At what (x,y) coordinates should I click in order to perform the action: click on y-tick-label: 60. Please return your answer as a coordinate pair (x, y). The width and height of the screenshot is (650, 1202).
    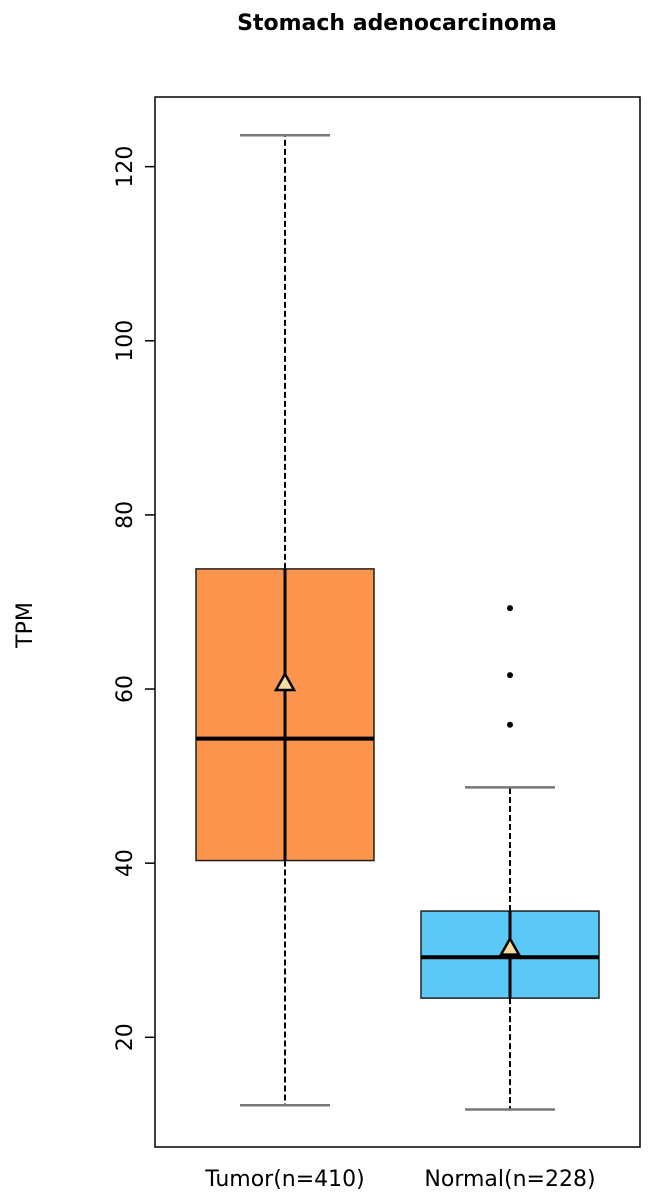
    Looking at the image, I should click on (125, 689).